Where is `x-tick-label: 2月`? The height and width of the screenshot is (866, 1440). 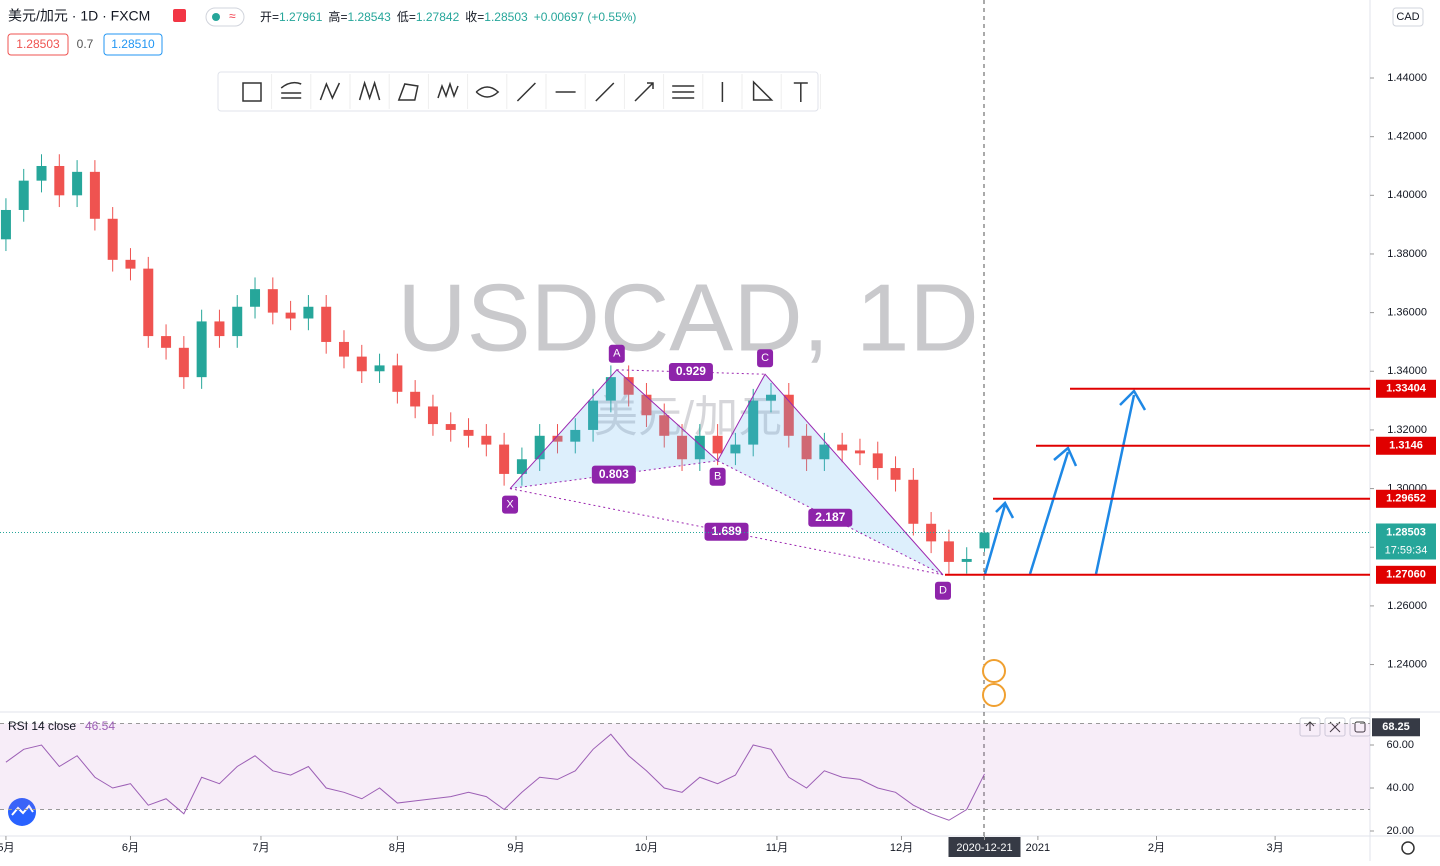 x-tick-label: 2月 is located at coordinates (1156, 848).